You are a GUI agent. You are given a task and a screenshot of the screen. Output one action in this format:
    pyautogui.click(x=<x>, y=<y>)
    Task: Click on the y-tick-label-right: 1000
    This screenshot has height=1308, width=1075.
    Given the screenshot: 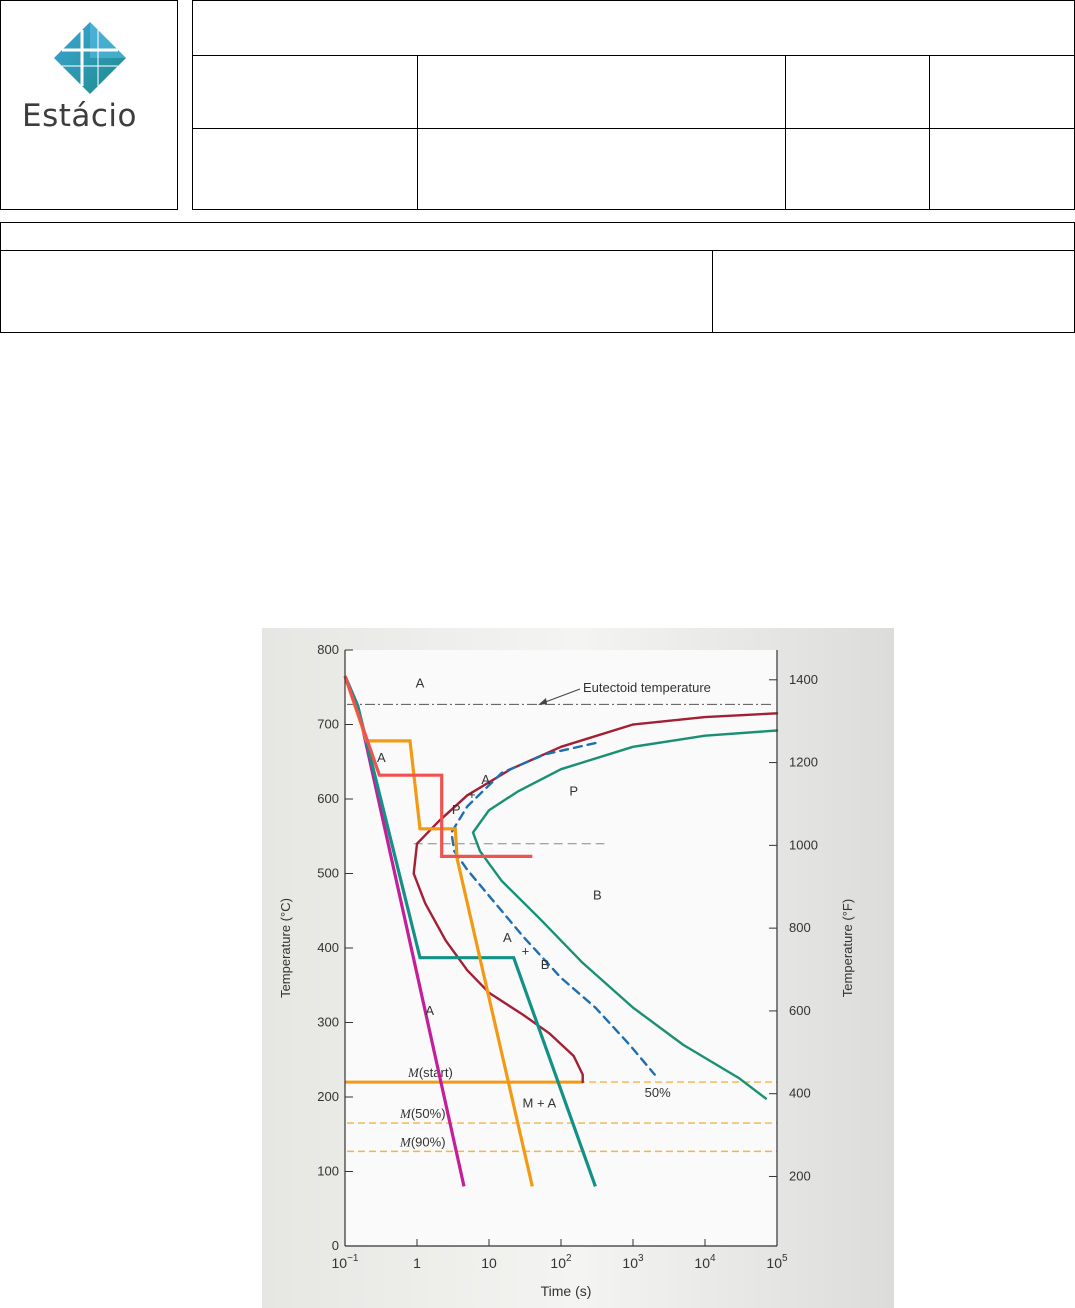 What is the action you would take?
    pyautogui.click(x=803, y=844)
    